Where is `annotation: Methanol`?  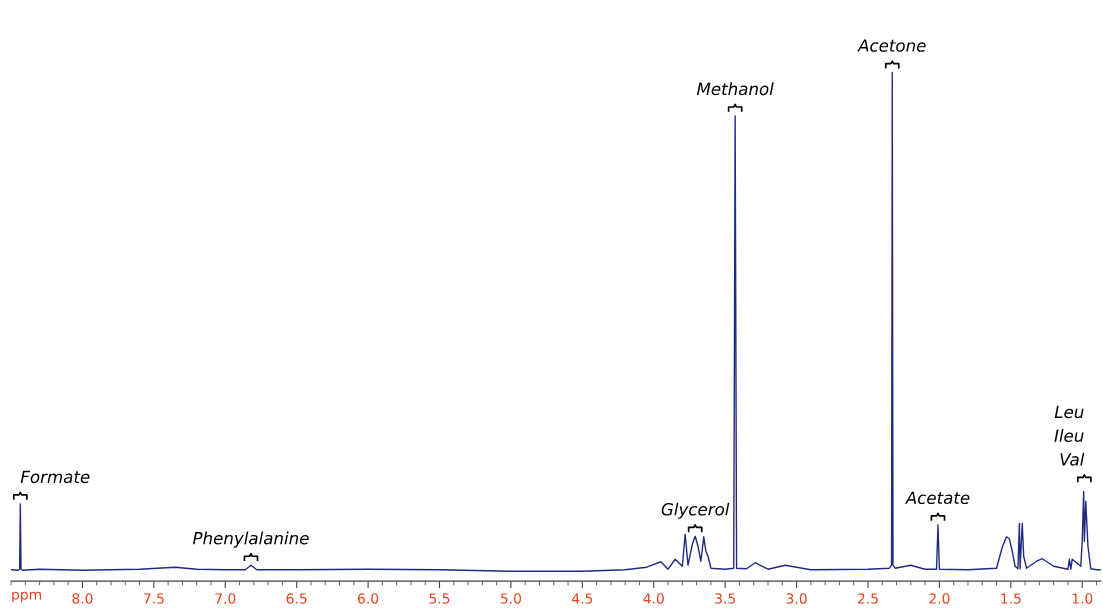 annotation: Methanol is located at coordinates (735, 89).